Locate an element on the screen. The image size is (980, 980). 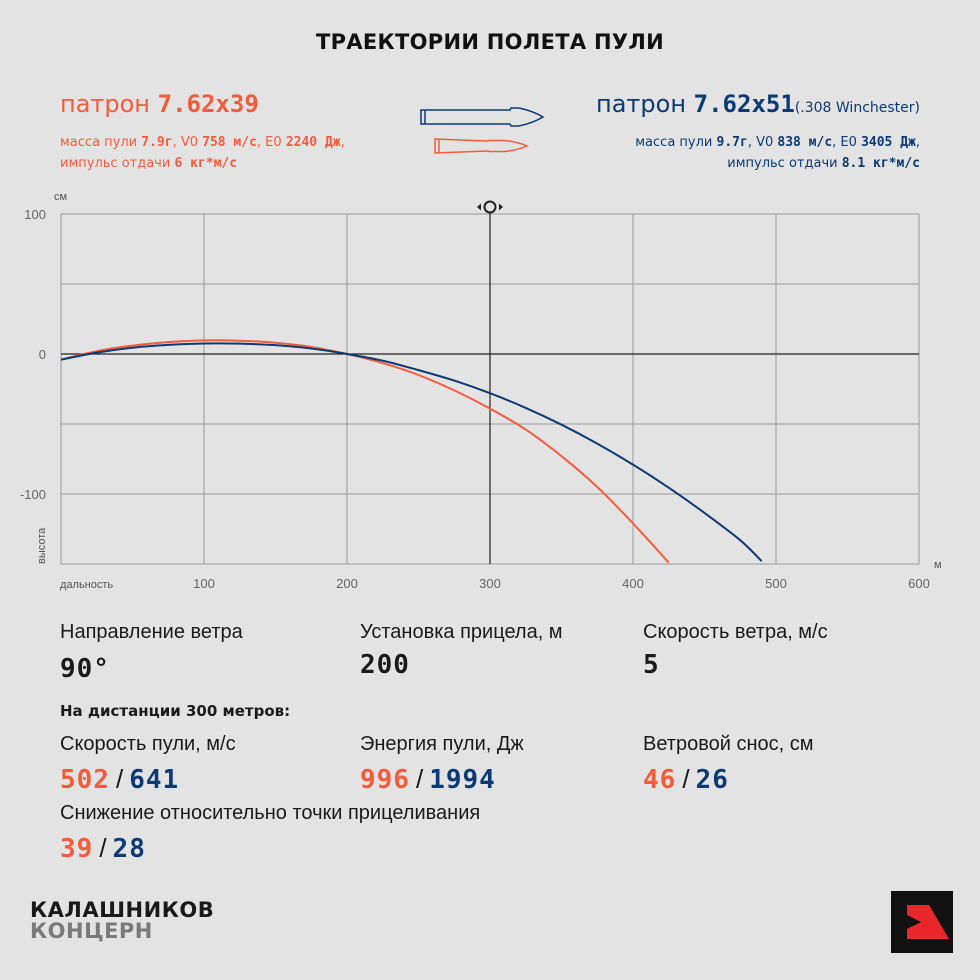
energy-values: 996/1994 is located at coordinates (428, 779).